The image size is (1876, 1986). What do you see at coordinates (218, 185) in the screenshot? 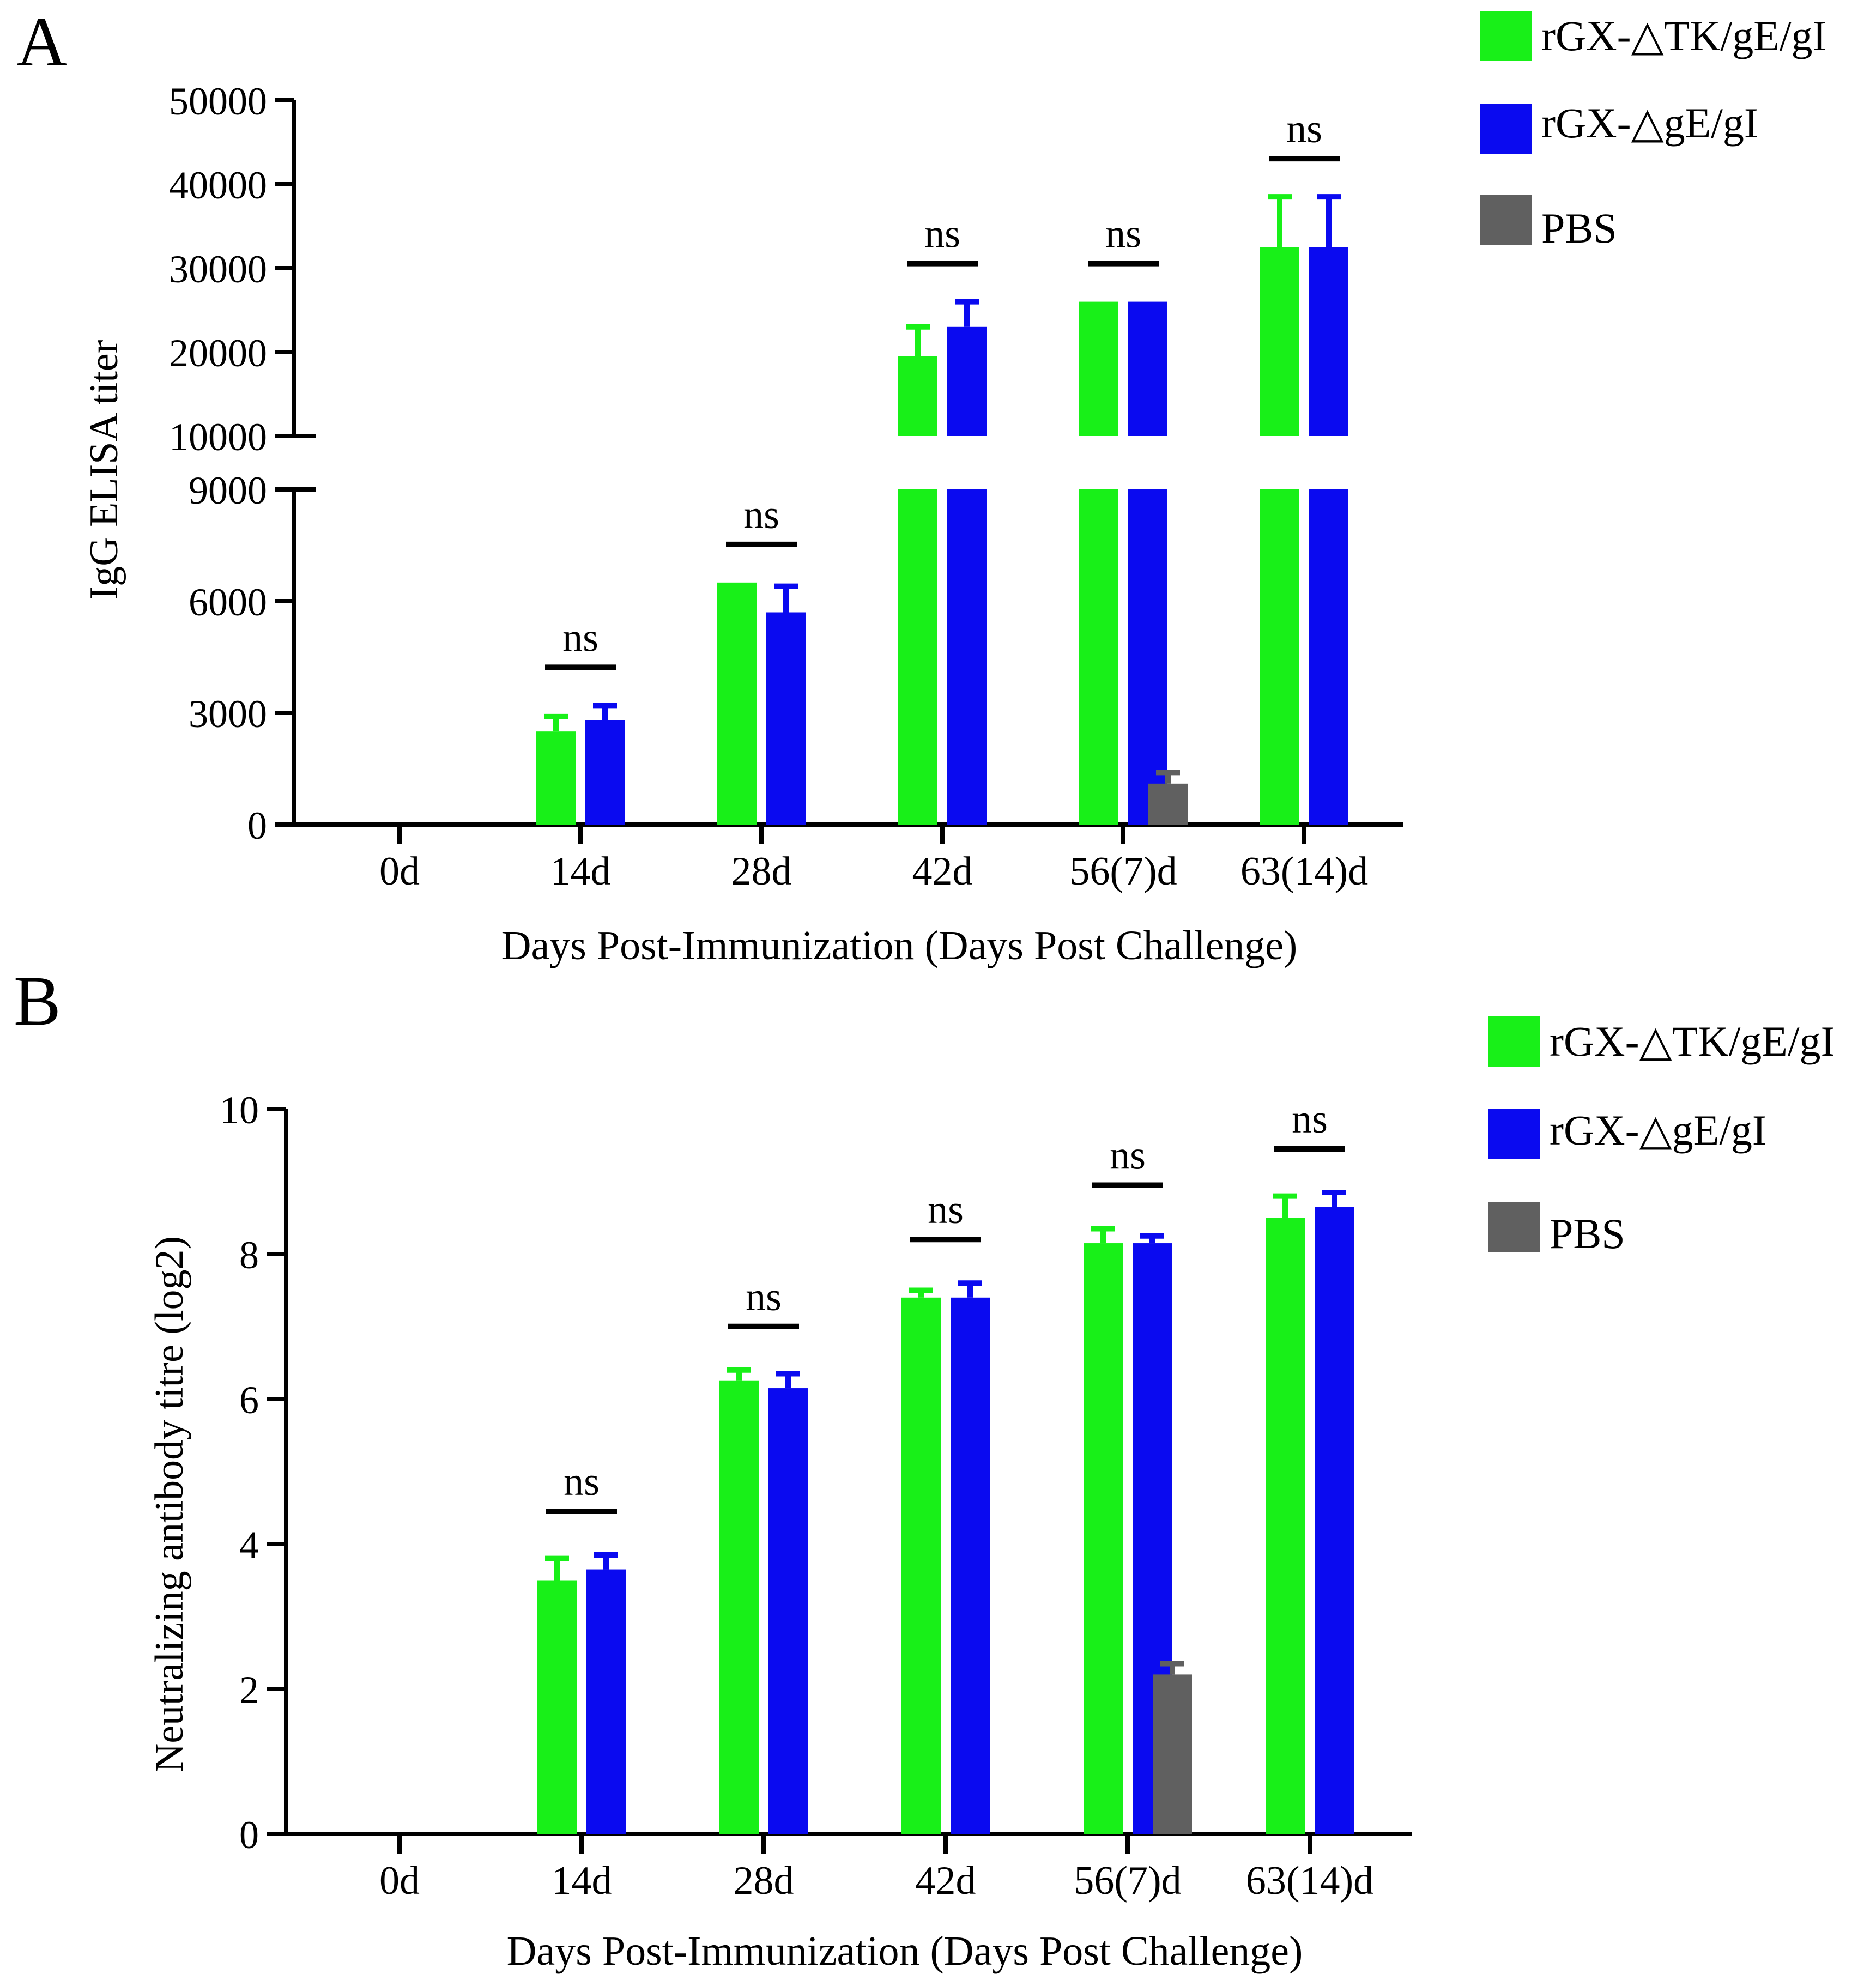
I see `y-tick-label: 40000` at bounding box center [218, 185].